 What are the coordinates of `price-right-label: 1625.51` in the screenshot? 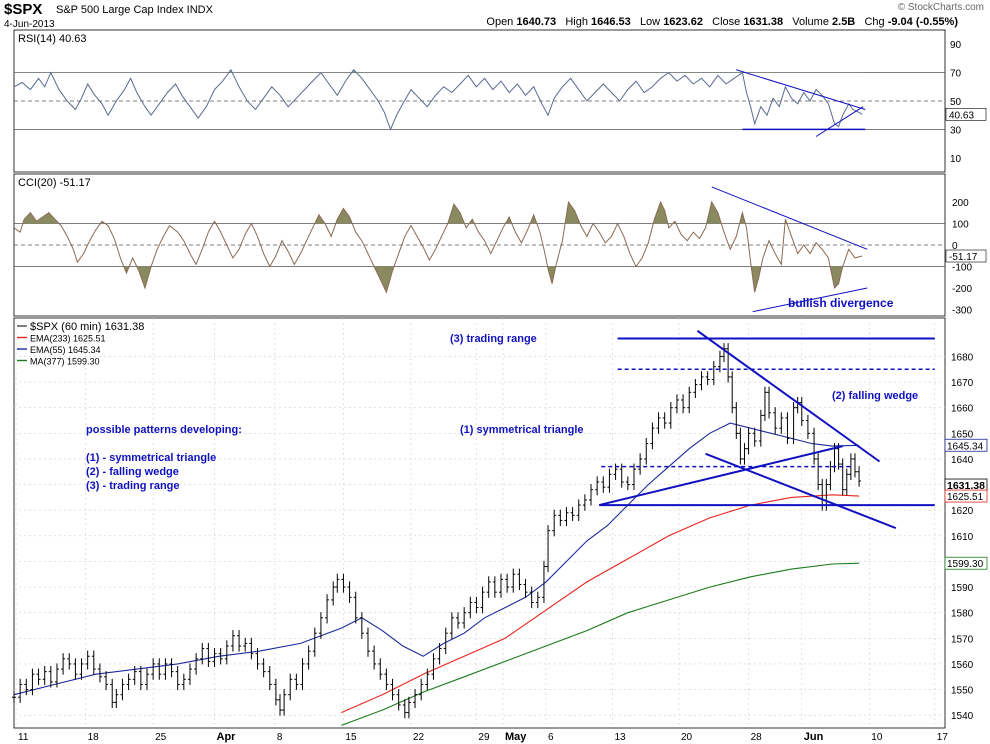 It's located at (965, 497).